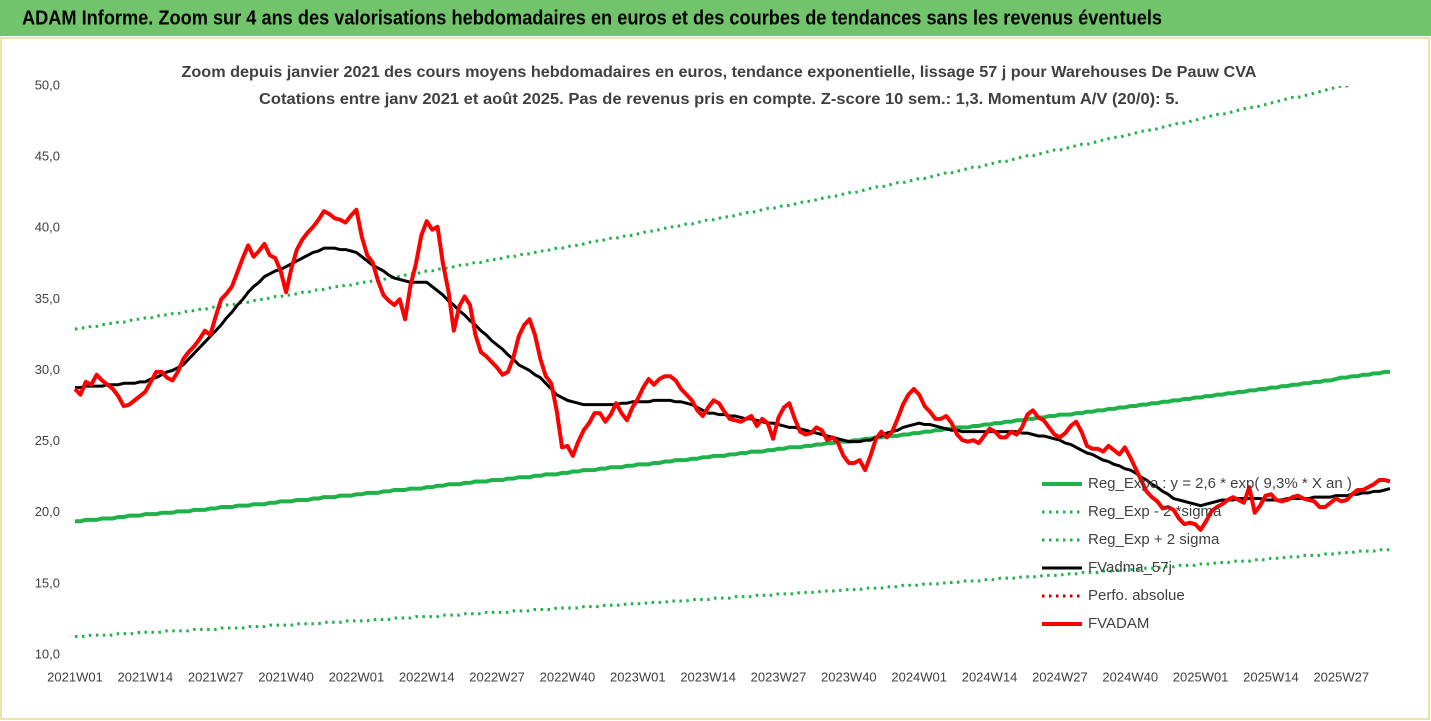 Image resolution: width=1431 pixels, height=721 pixels. What do you see at coordinates (990, 676) in the screenshot?
I see `x-tick-label: 2024W14` at bounding box center [990, 676].